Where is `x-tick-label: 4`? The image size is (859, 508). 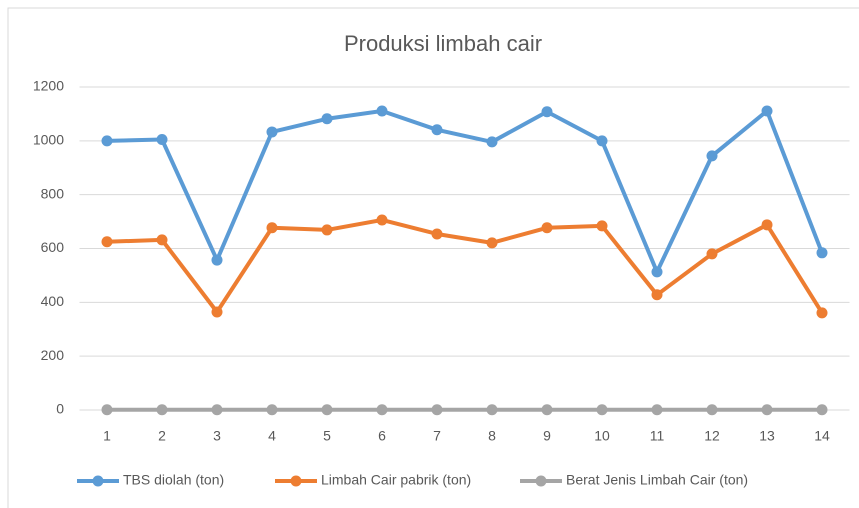
x-tick-label: 4 is located at coordinates (272, 436).